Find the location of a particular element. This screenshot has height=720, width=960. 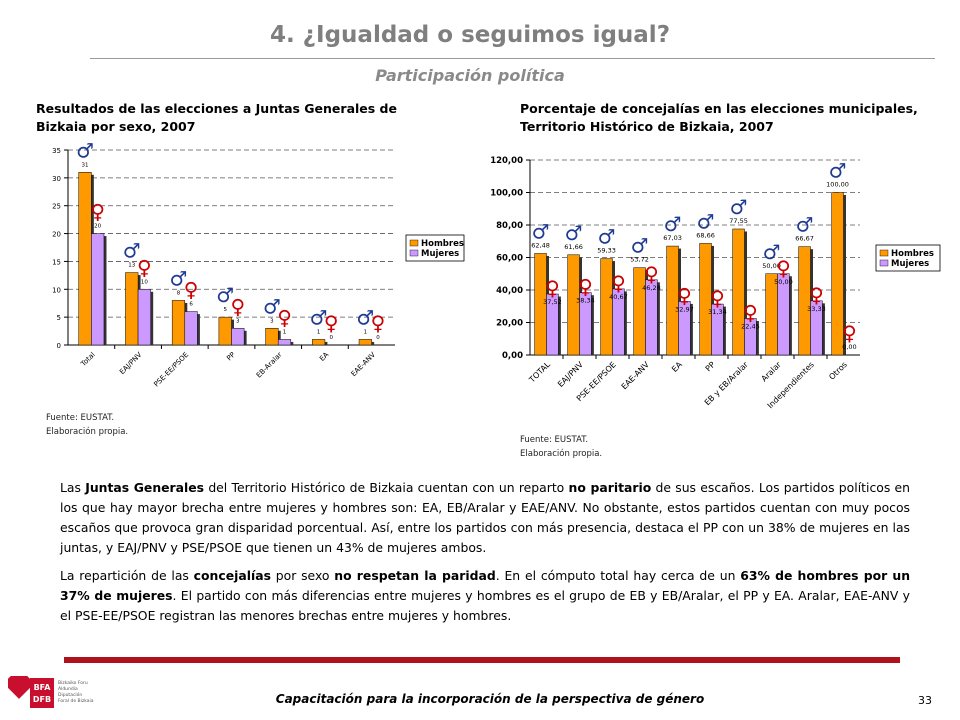

data-label: 61,66 is located at coordinates (573, 247).